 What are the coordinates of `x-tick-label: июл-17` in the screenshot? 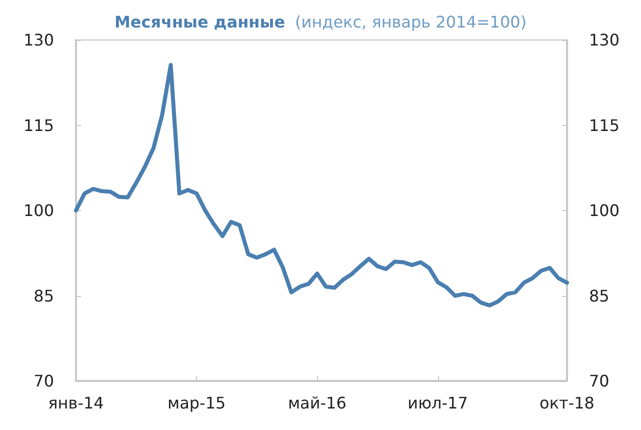 It's located at (438, 403).